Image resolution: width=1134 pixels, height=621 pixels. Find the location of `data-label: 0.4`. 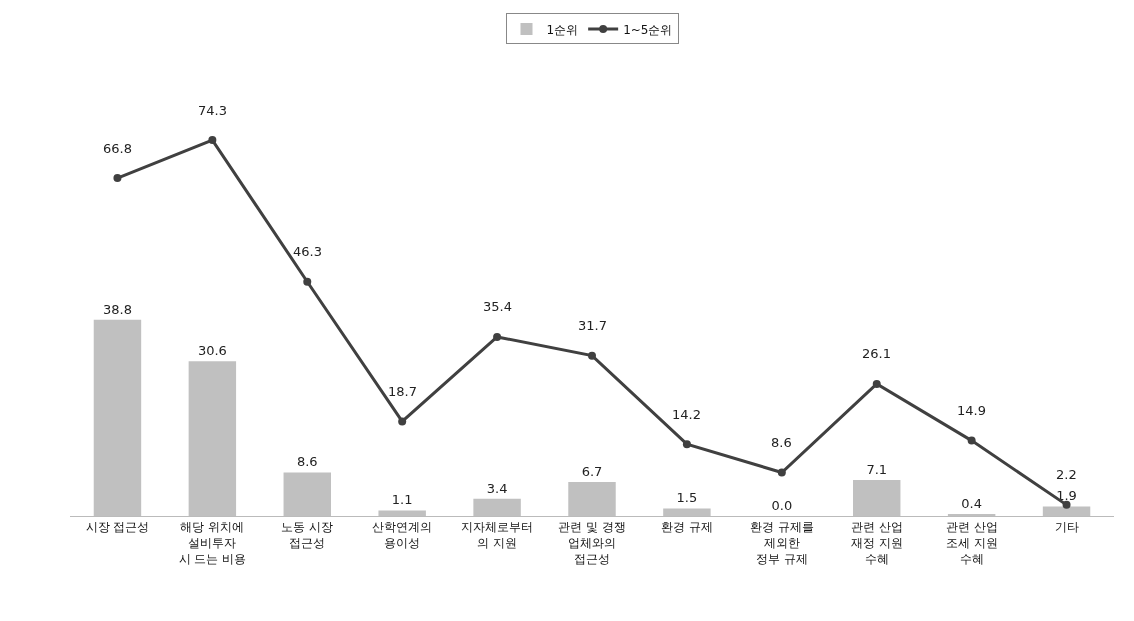

data-label: 0.4 is located at coordinates (971, 503).